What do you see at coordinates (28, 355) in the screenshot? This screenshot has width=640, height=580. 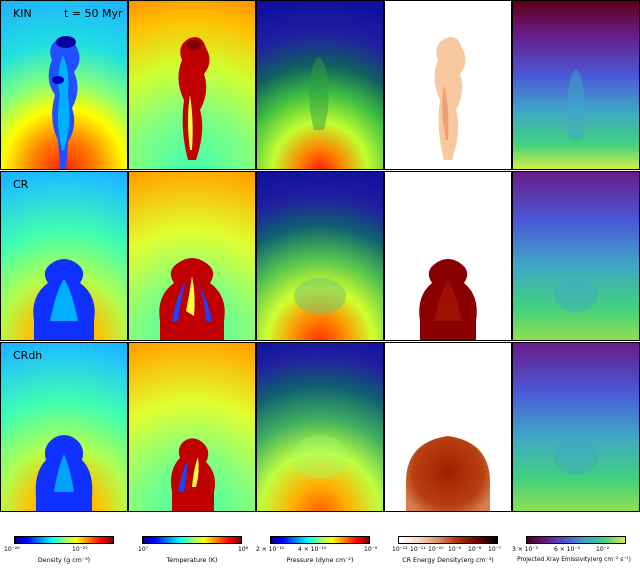 I see `row-label-crdh: CRdh` at bounding box center [28, 355].